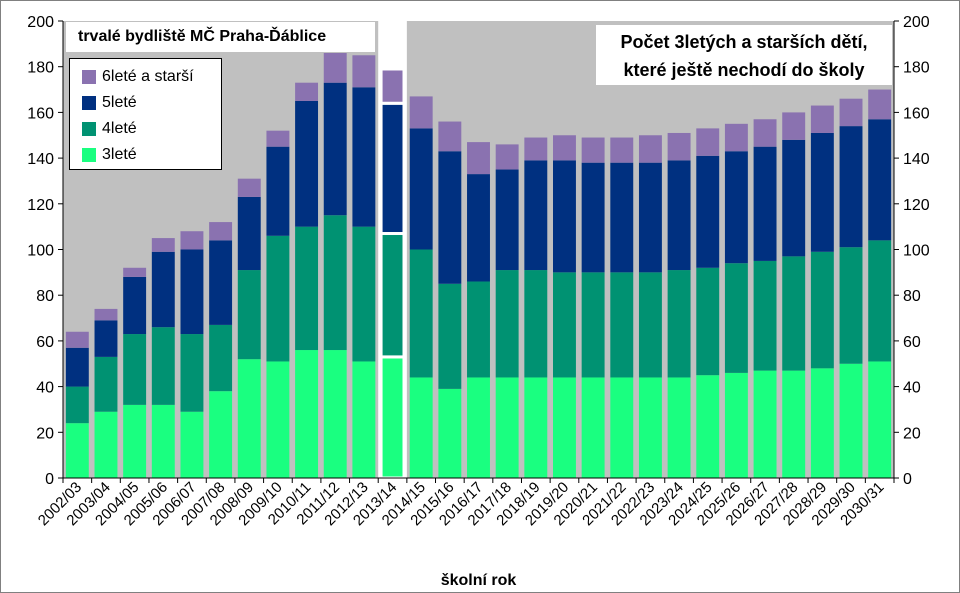 The image size is (960, 593). What do you see at coordinates (151, 103) in the screenshot?
I see `legend-item-5lete: 5leté` at bounding box center [151, 103].